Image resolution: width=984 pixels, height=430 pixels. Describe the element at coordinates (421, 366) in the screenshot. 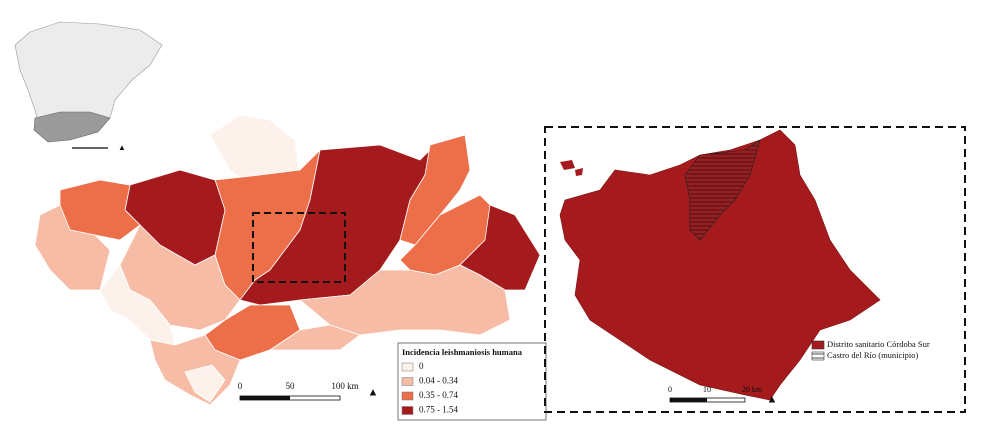

I see `legend-label: 0` at that location.